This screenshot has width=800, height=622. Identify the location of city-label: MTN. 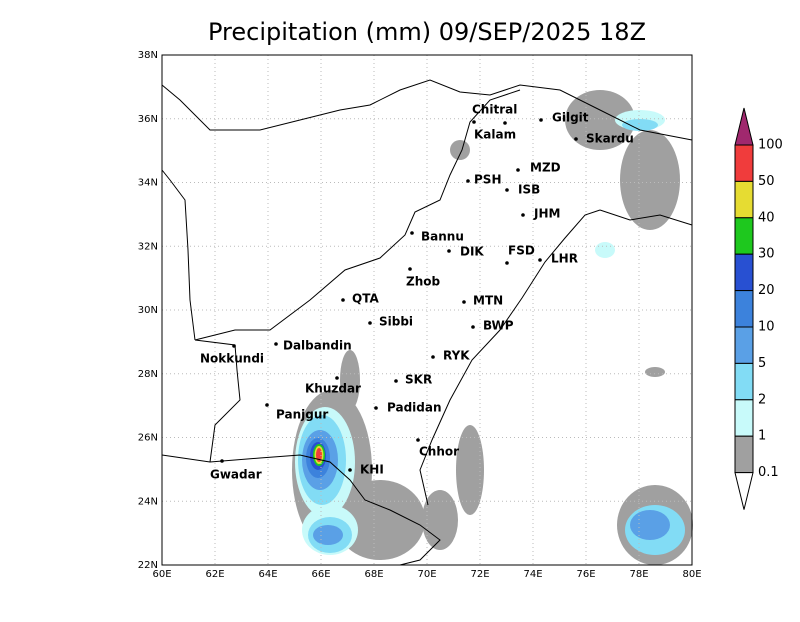
(488, 301).